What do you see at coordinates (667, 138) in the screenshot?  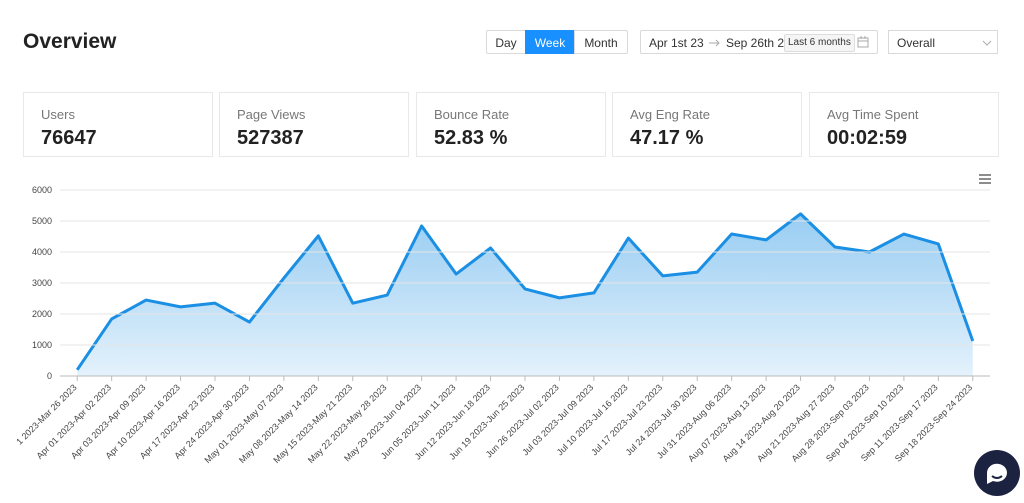 I see `stat-value: 47.17 %` at bounding box center [667, 138].